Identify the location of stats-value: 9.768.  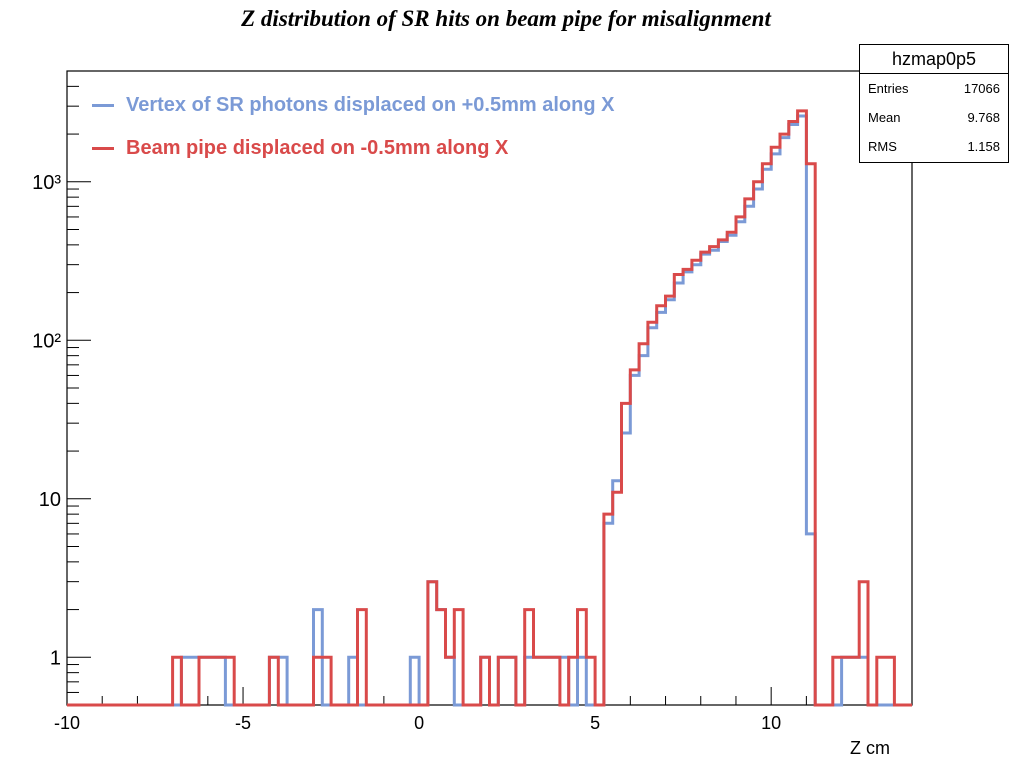
(983, 117).